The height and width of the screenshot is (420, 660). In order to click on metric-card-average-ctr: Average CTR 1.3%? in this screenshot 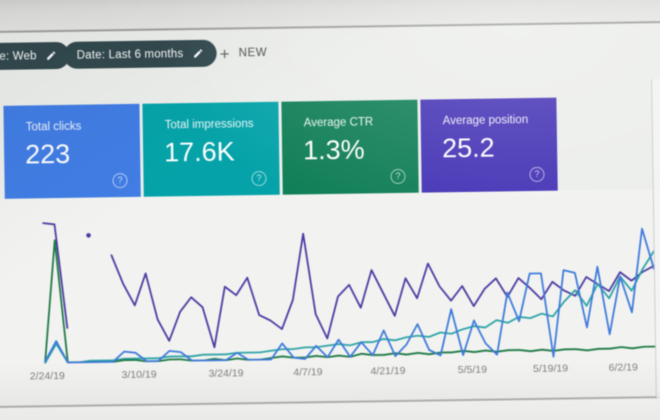, I will do `click(350, 147)`.